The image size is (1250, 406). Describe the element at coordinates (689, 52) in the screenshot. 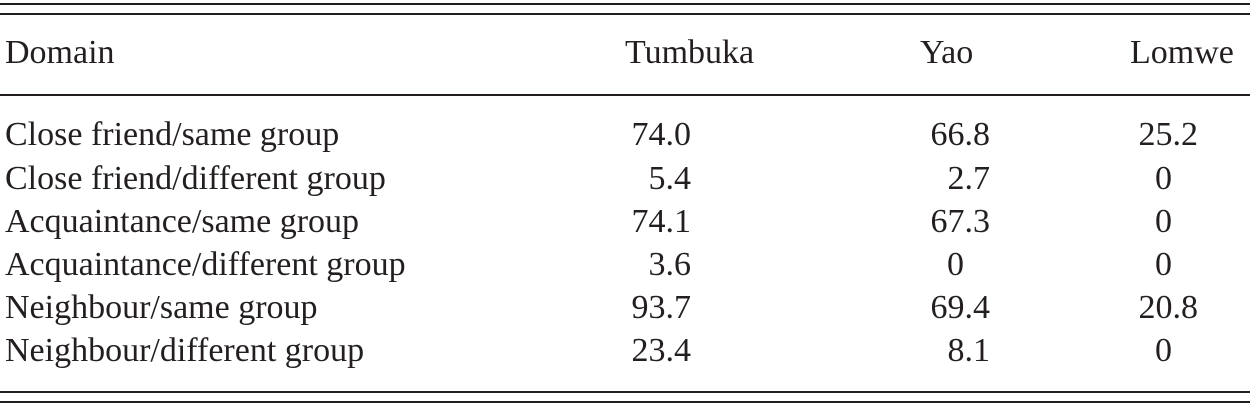

I see `header-cell: Tumbuka` at that location.